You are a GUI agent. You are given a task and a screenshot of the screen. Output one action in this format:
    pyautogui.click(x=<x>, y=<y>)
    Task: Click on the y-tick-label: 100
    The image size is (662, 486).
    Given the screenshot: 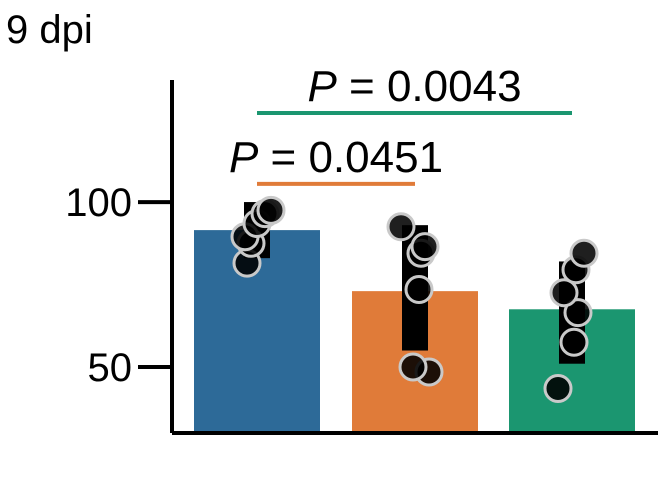 What is the action you would take?
    pyautogui.click(x=98, y=203)
    